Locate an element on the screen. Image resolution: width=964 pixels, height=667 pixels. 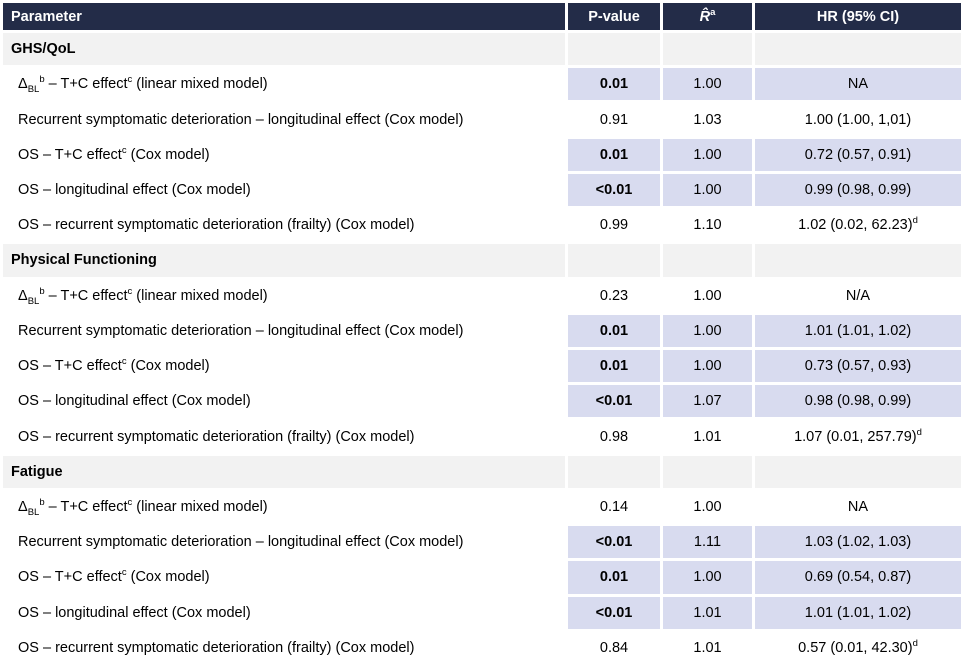
text-segment: P-value is located at coordinates (614, 16).